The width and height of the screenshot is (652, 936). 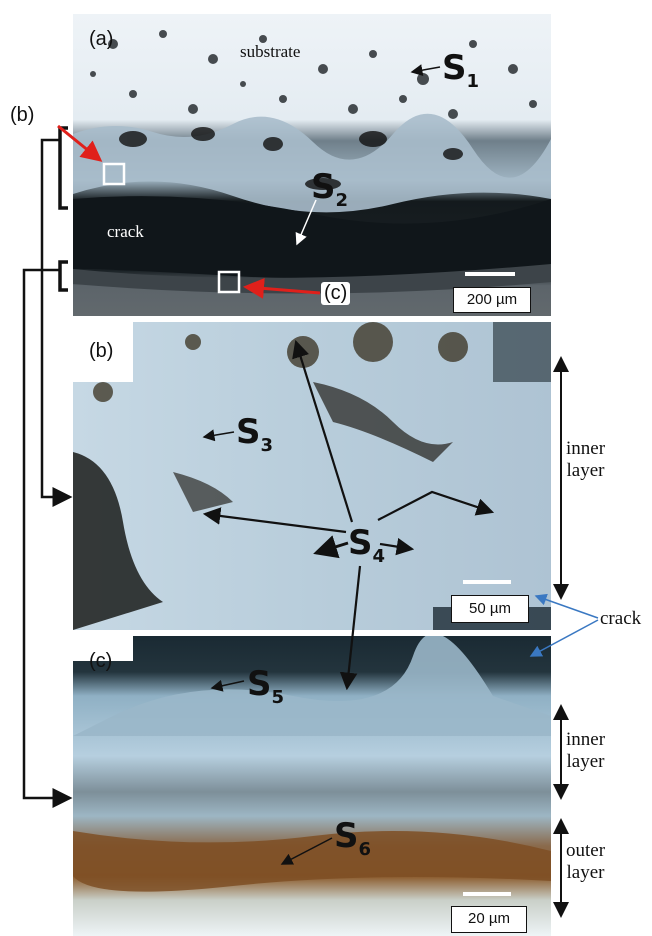 I want to click on bracket-b, so click(x=63, y=209).